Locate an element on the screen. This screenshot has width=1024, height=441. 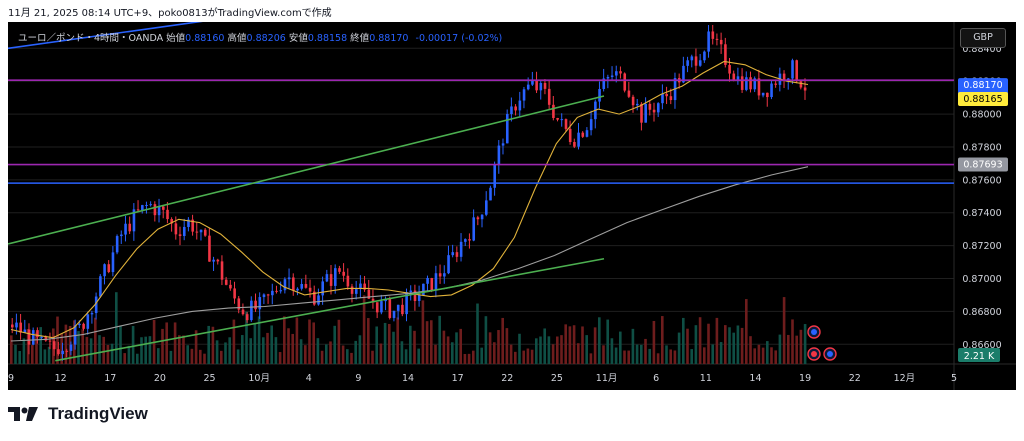
economic-event-icon is located at coordinates (830, 354).